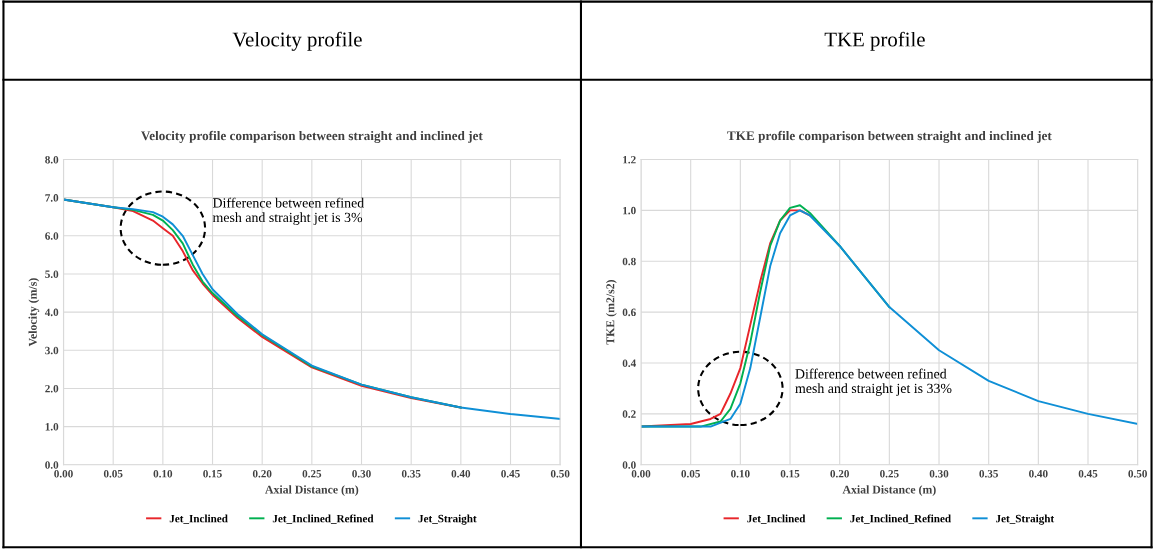 This screenshot has width=1155, height=550. What do you see at coordinates (629, 414) in the screenshot?
I see `y-tick-label: 0.2` at bounding box center [629, 414].